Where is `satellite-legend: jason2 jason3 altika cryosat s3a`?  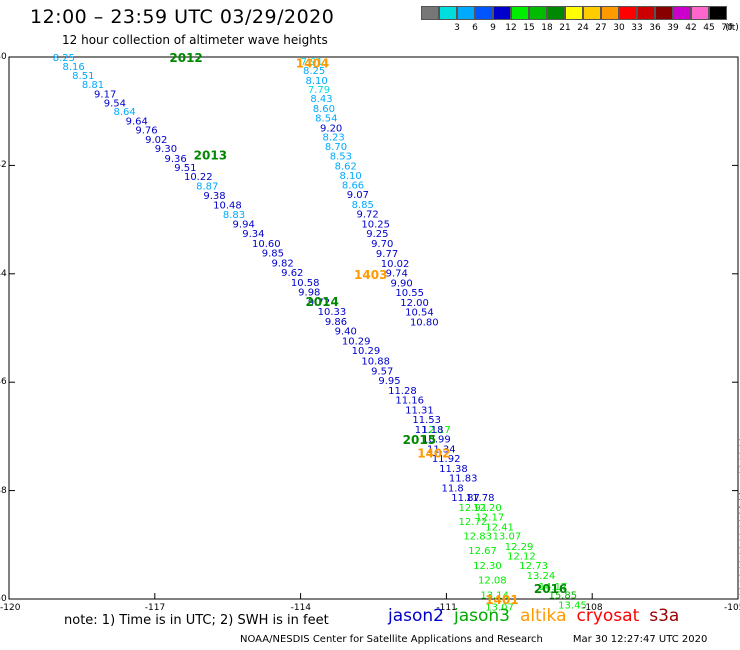
satellite-legend: jason2 jason3 altika cryosat s3a is located at coordinates (538, 616).